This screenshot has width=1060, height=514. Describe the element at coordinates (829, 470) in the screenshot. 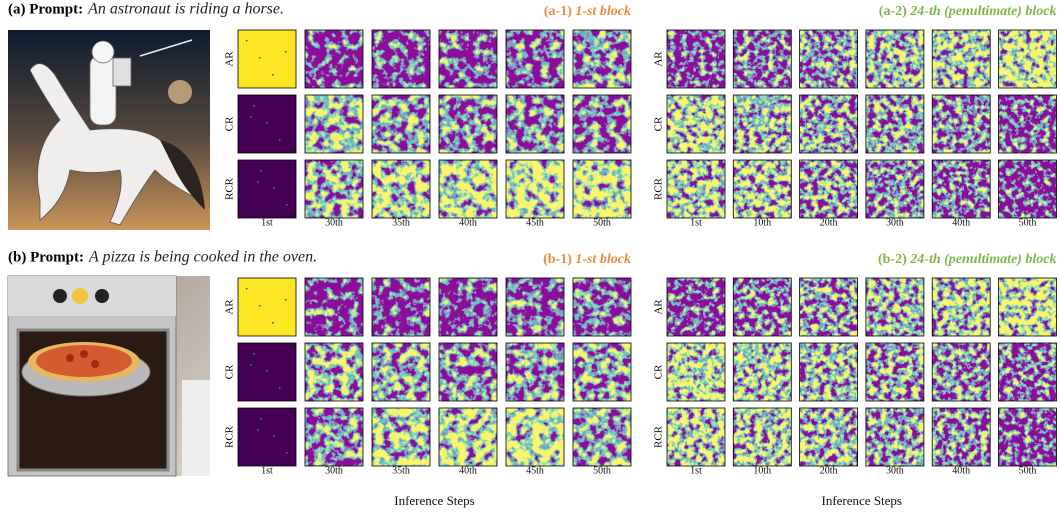

I see `step-label: 20th` at that location.